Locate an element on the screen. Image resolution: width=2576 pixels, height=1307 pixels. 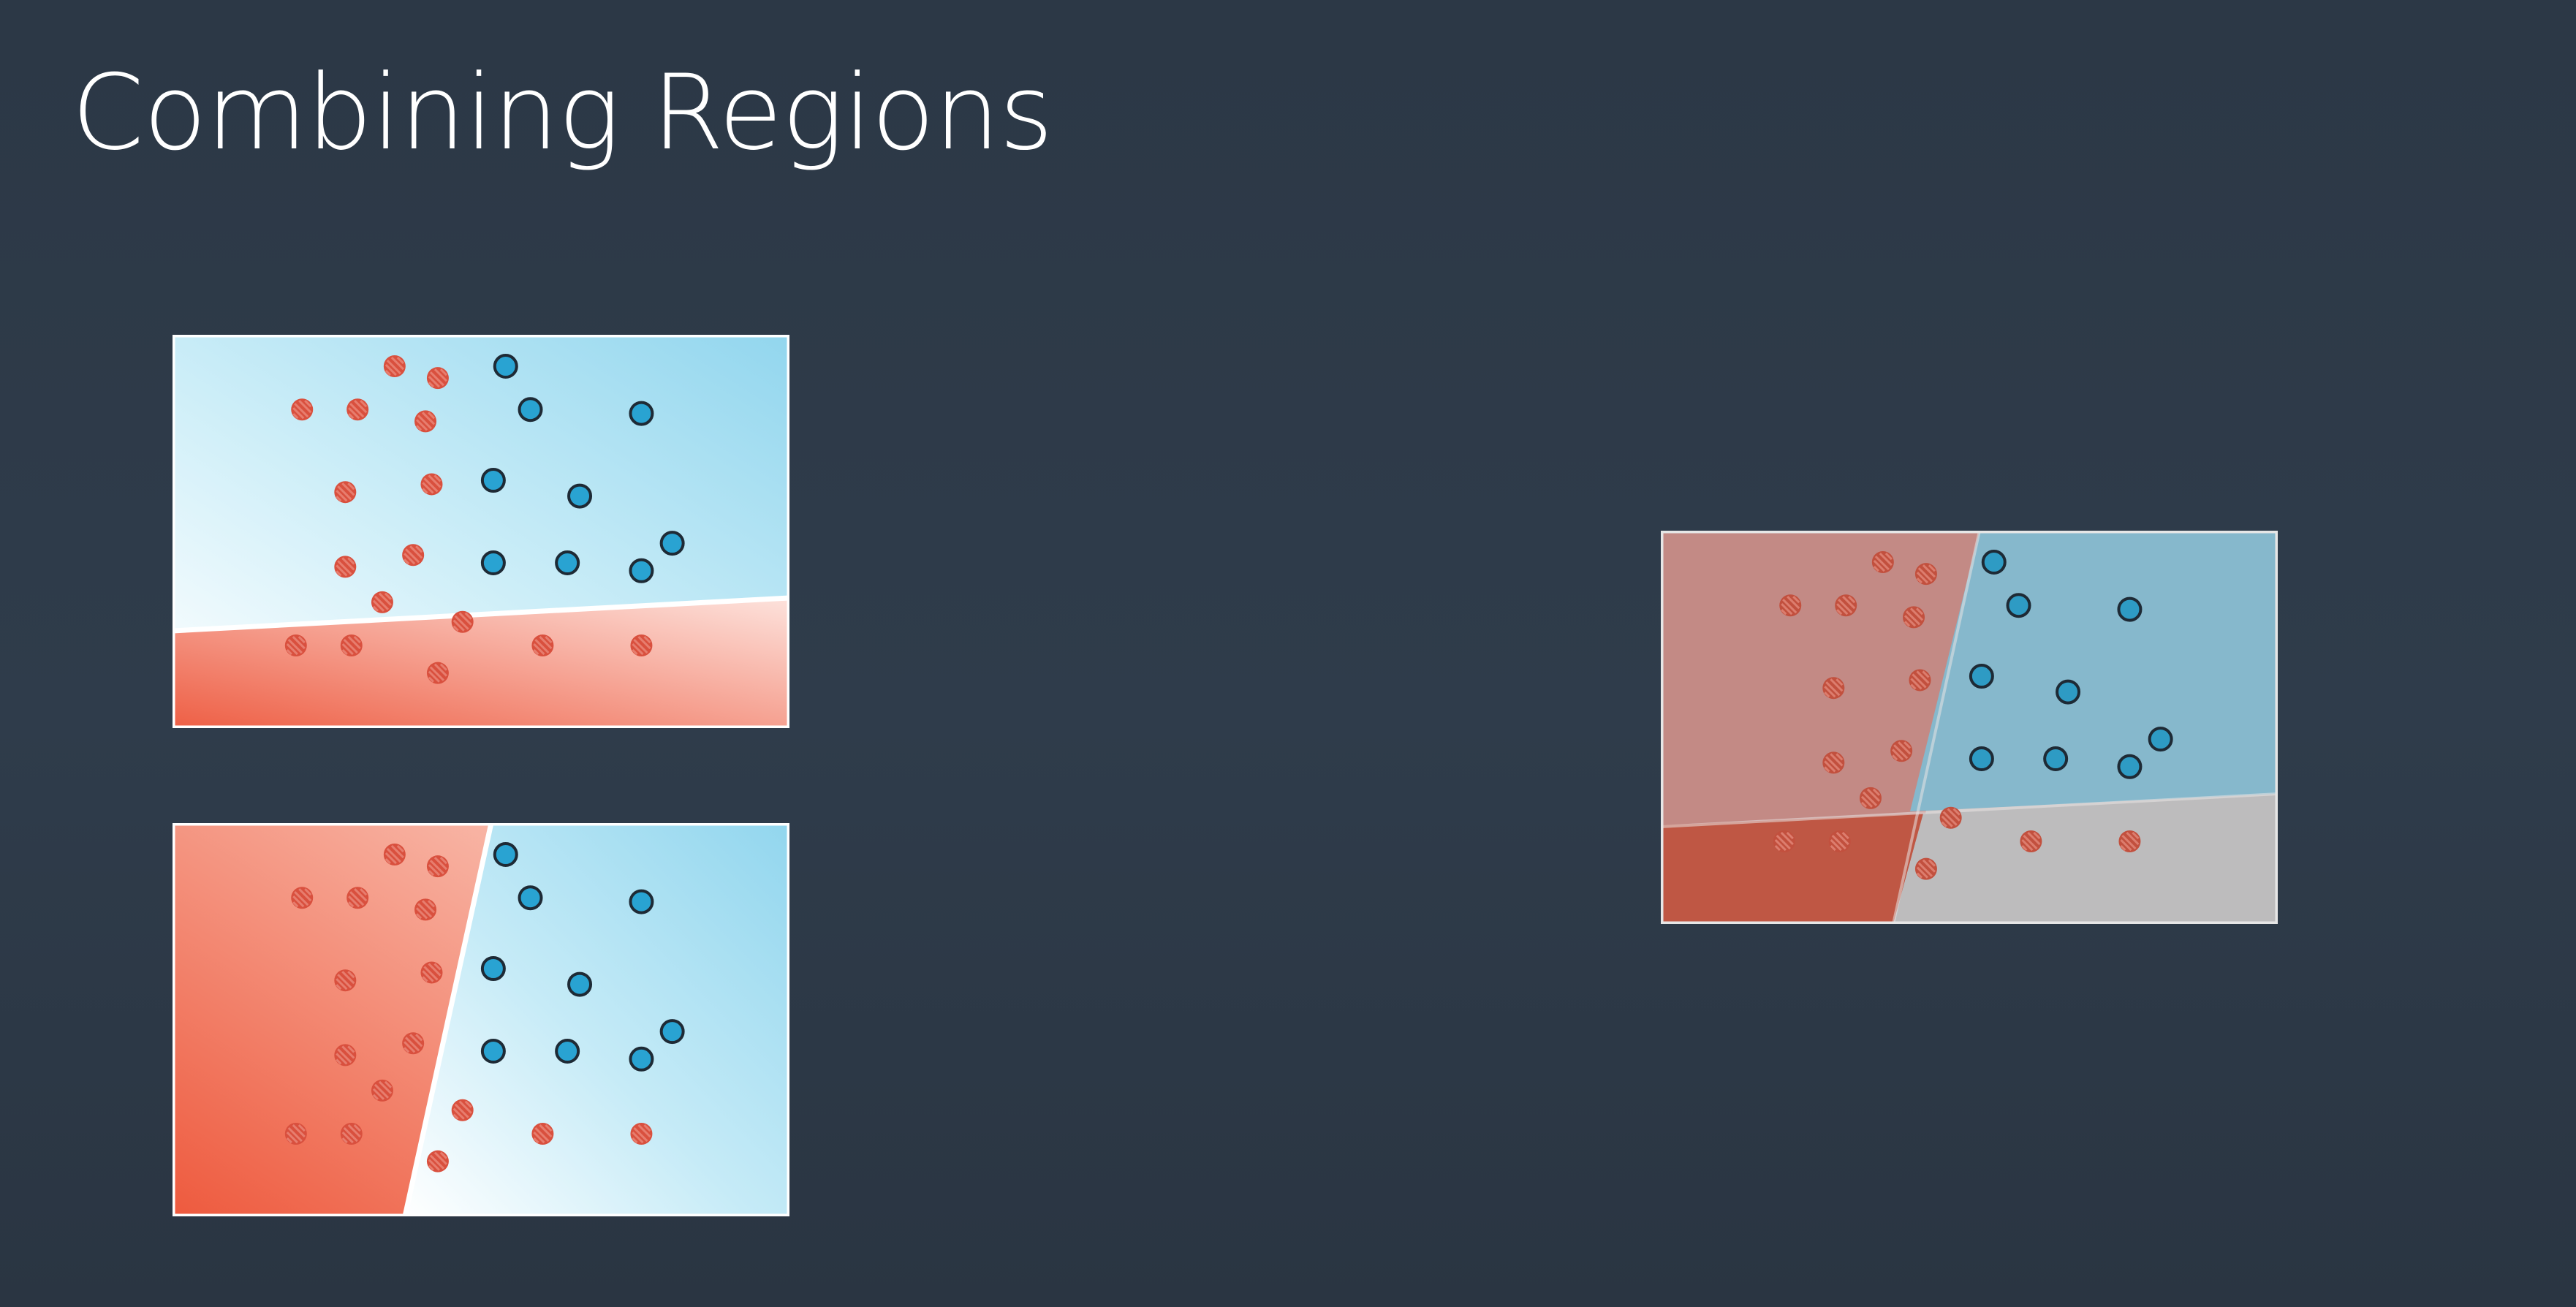
region-blue is located at coordinates (597, 1020).